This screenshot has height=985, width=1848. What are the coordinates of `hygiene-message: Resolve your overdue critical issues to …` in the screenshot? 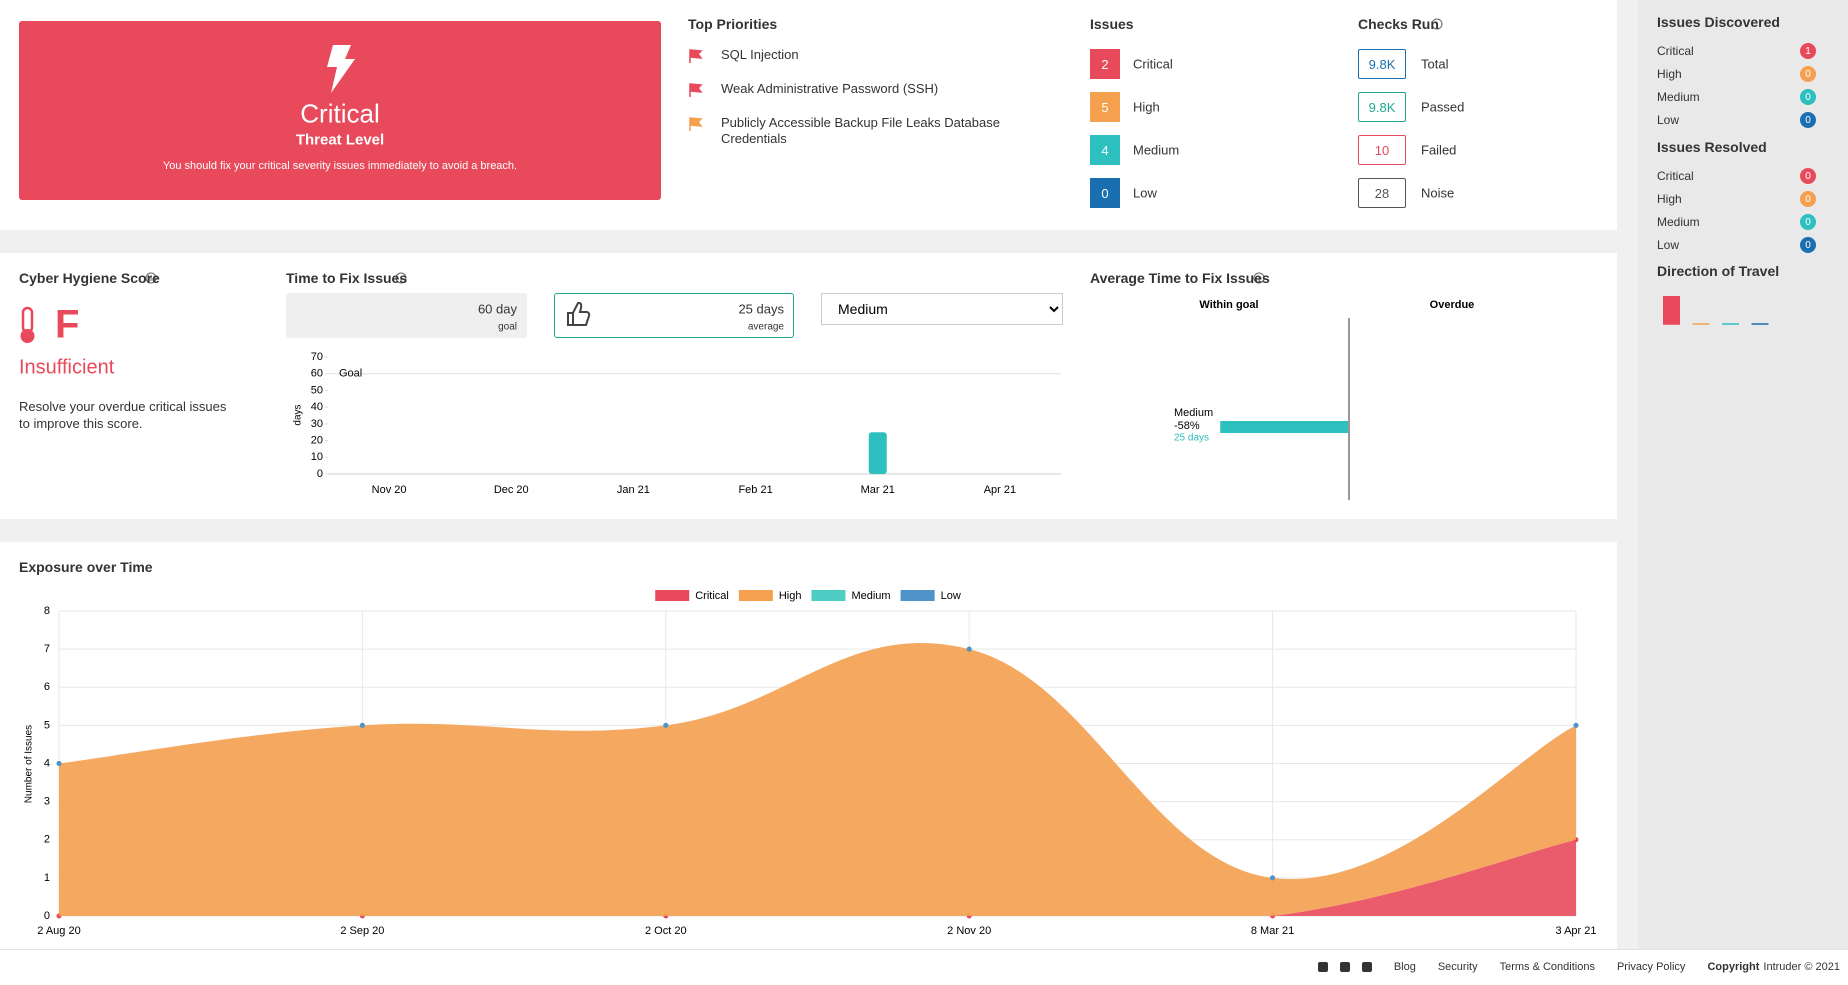 It's located at (123, 415).